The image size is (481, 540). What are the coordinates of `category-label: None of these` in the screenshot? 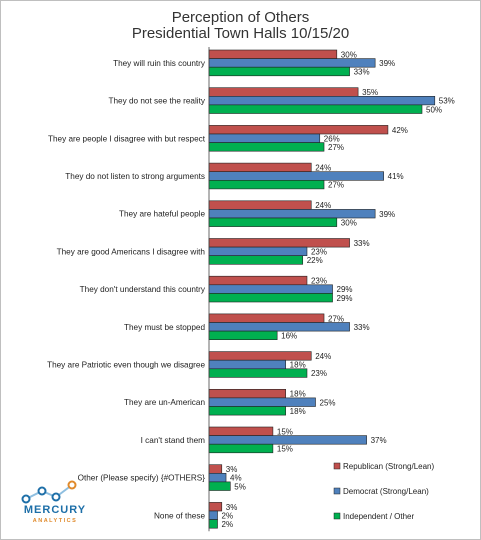 It's located at (179, 515).